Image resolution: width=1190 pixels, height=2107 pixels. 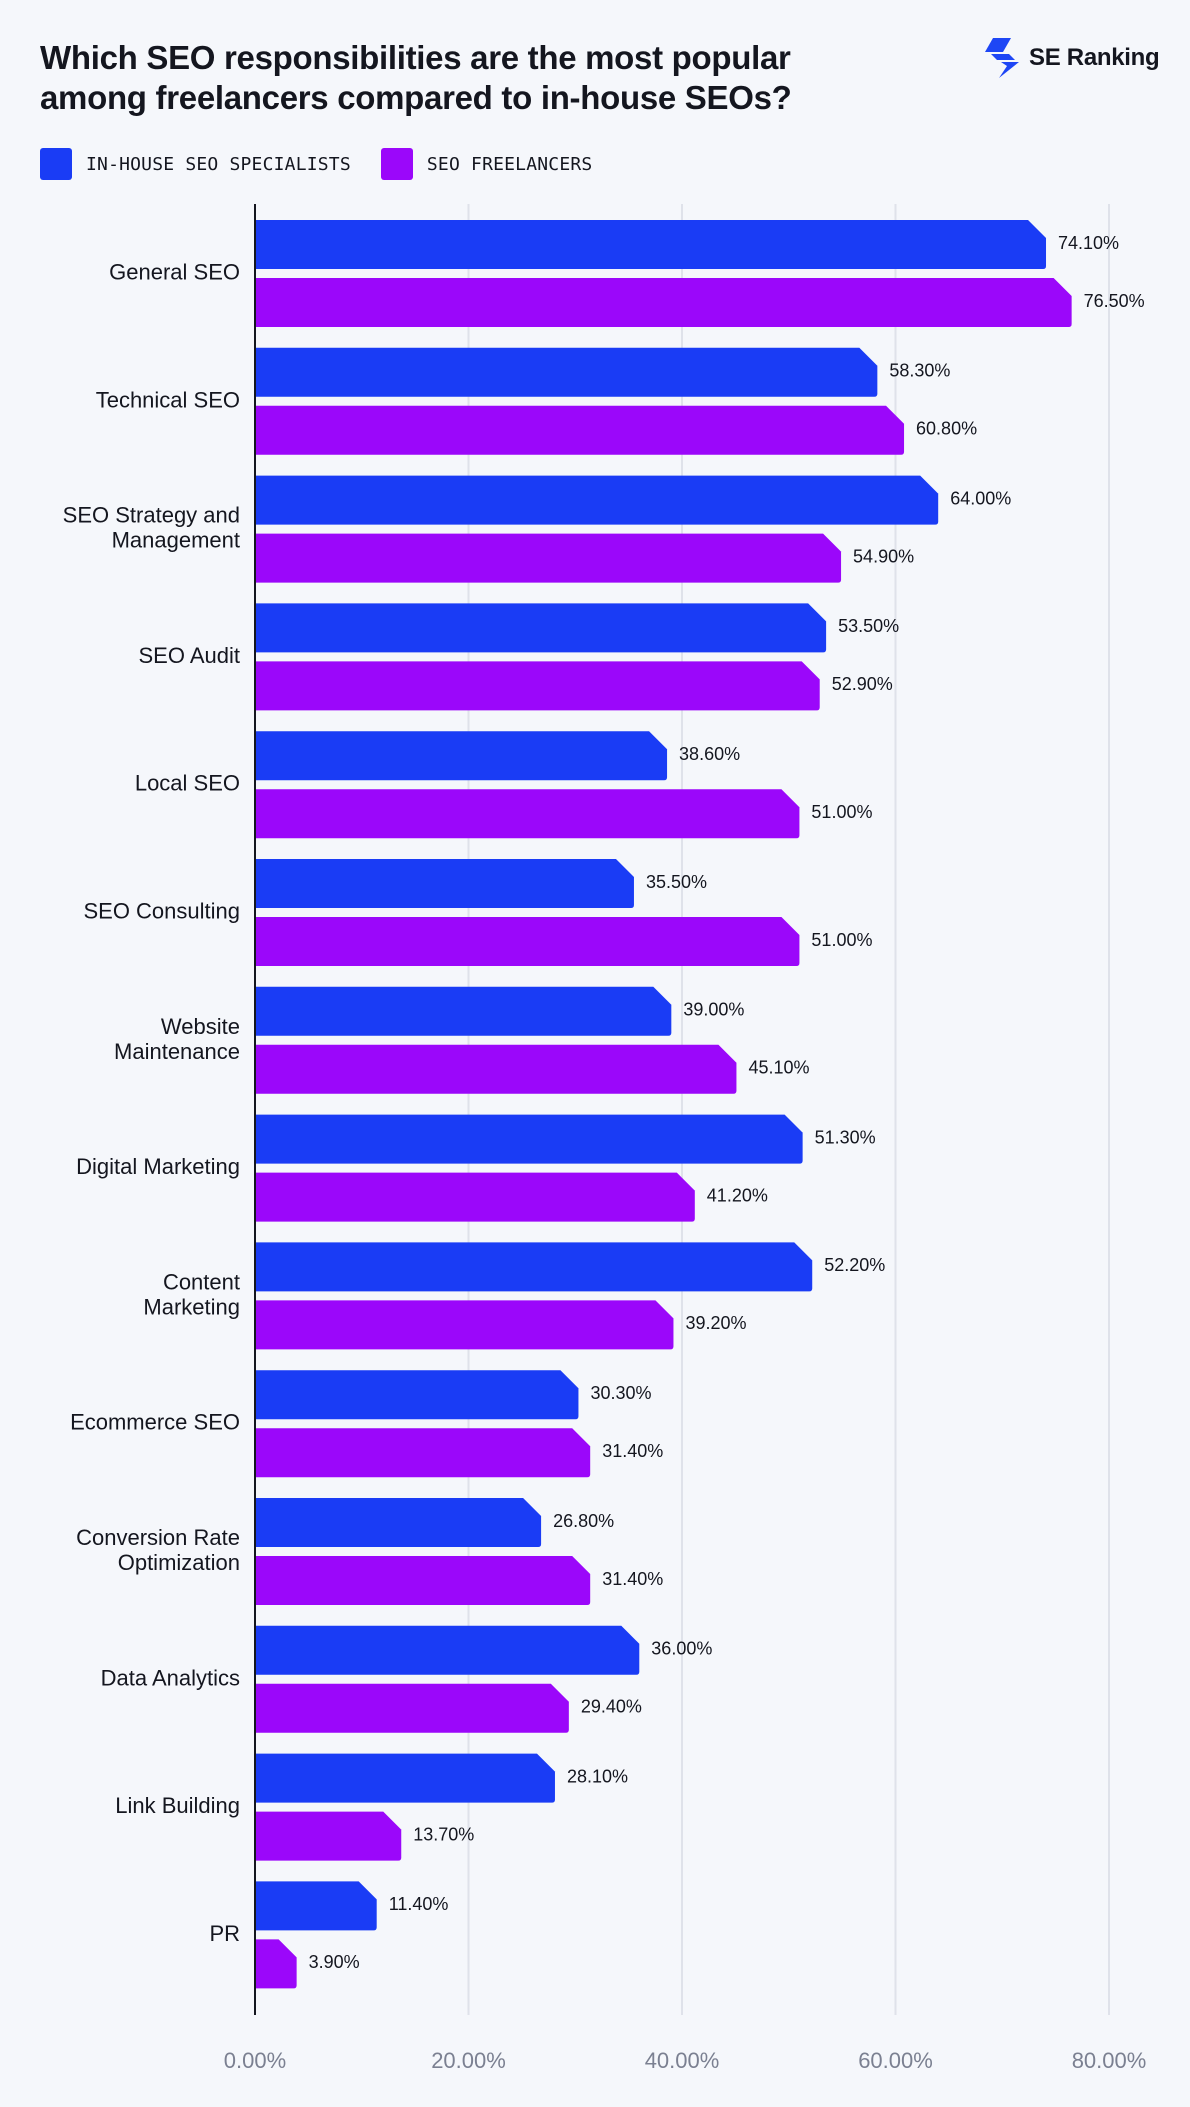 I want to click on category-label: Technical SEO, so click(x=168, y=399).